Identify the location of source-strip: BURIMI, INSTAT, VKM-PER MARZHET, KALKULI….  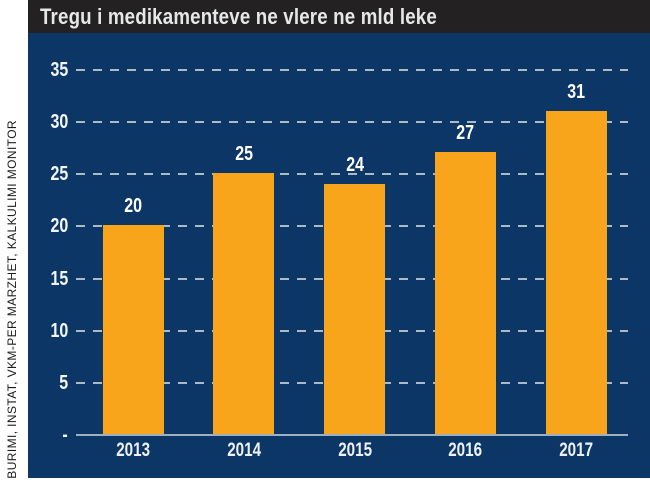
(14, 243).